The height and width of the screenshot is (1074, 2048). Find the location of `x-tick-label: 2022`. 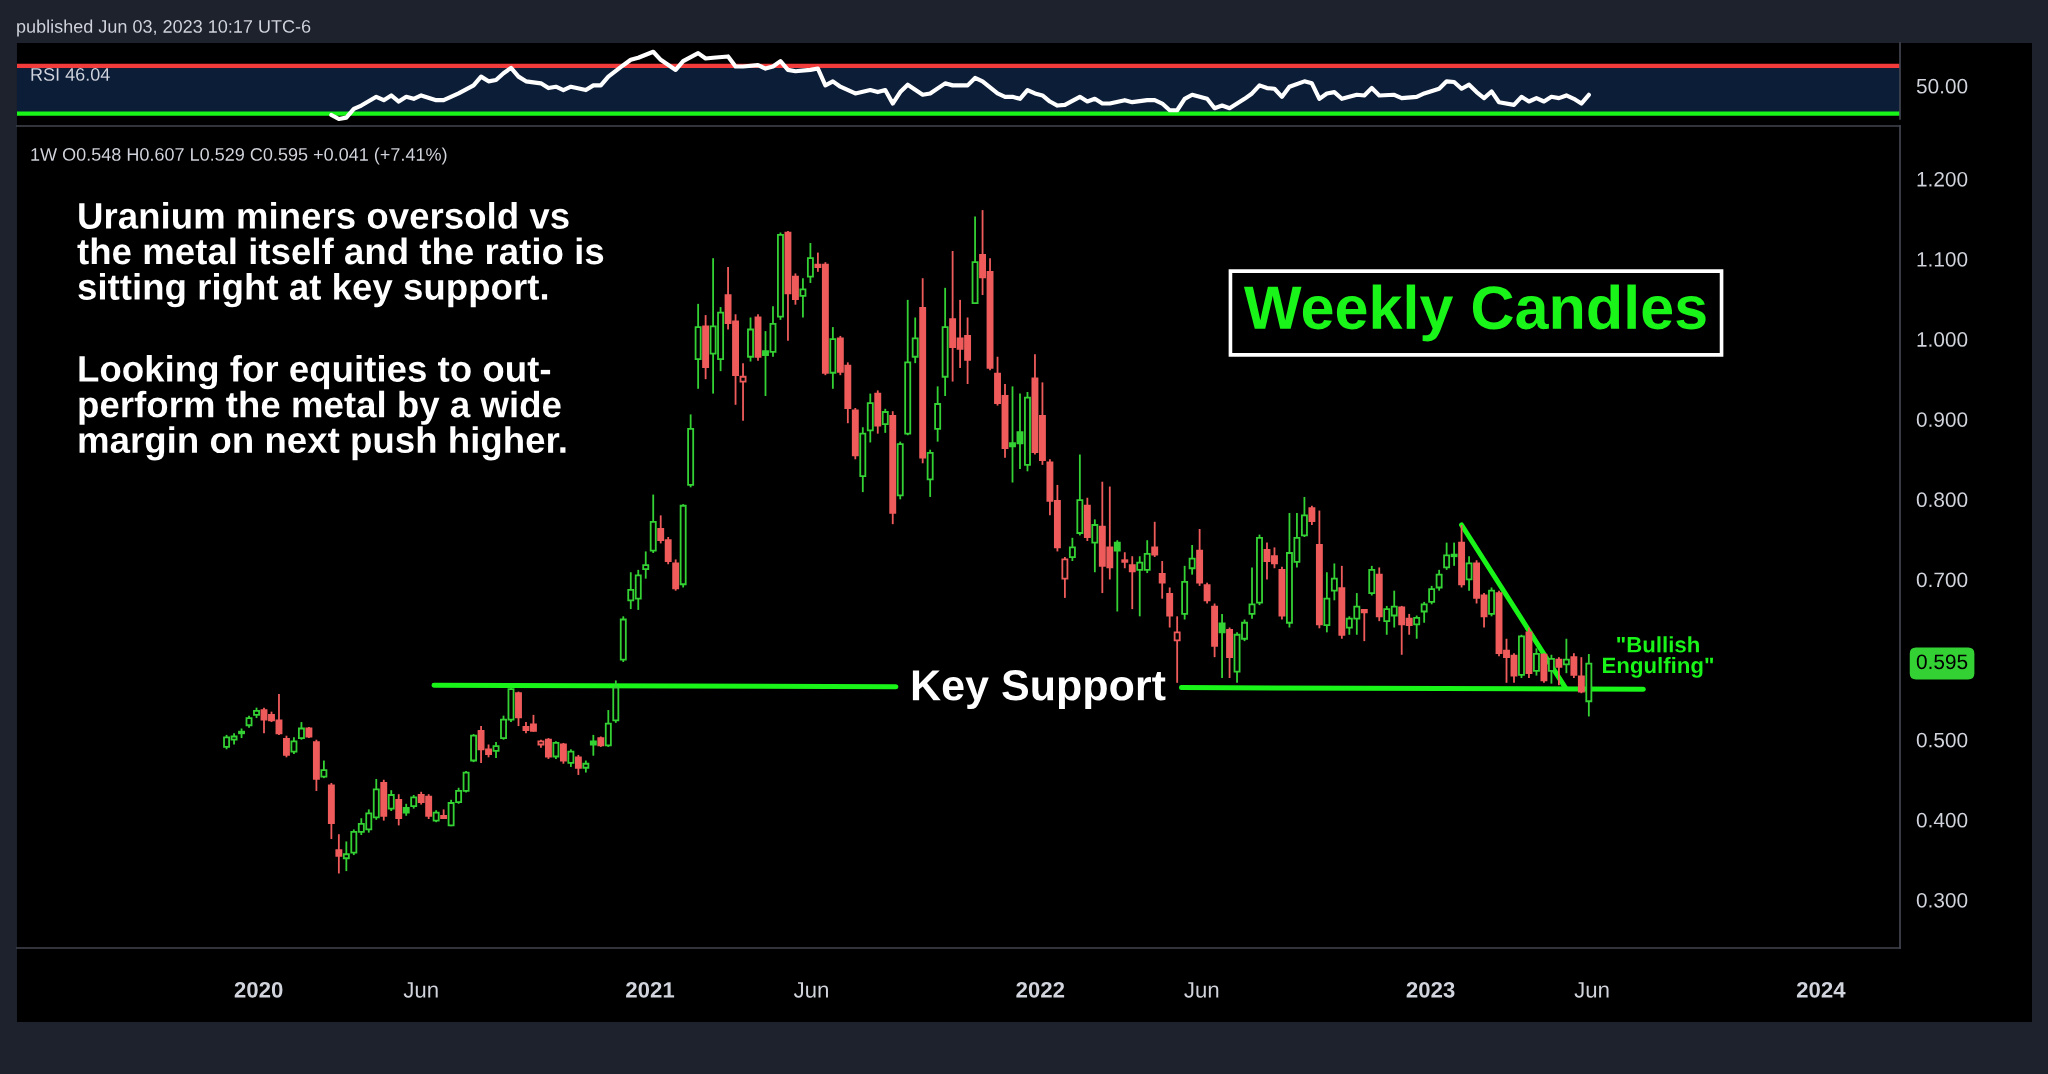

x-tick-label: 2022 is located at coordinates (1040, 989).